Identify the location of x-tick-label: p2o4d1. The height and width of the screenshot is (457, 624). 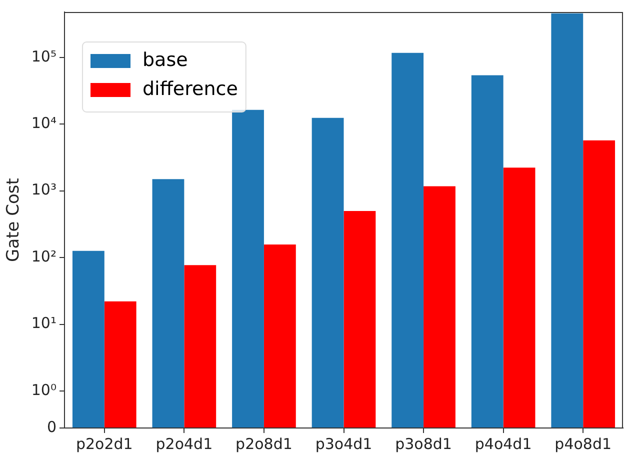
(184, 443).